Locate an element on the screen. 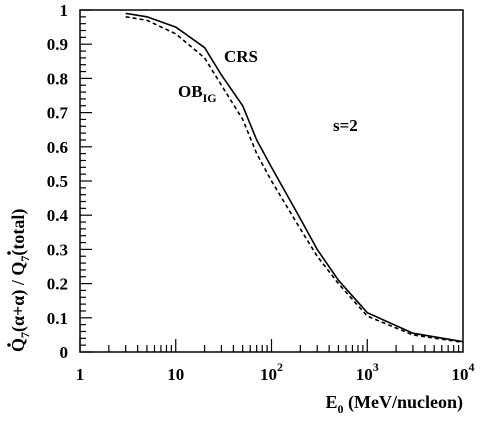 This screenshot has width=484, height=421. x-tick-label: 10⁴ is located at coordinates (463, 372).